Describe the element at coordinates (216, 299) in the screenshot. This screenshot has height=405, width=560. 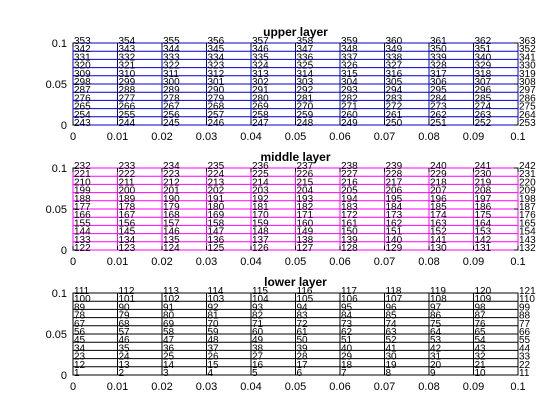
I see `node-label: 103` at that location.